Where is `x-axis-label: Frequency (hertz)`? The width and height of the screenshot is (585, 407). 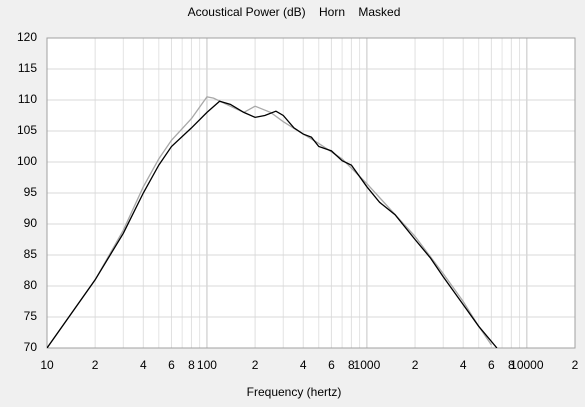
x-axis-label: Frequency (hertz) is located at coordinates (294, 392).